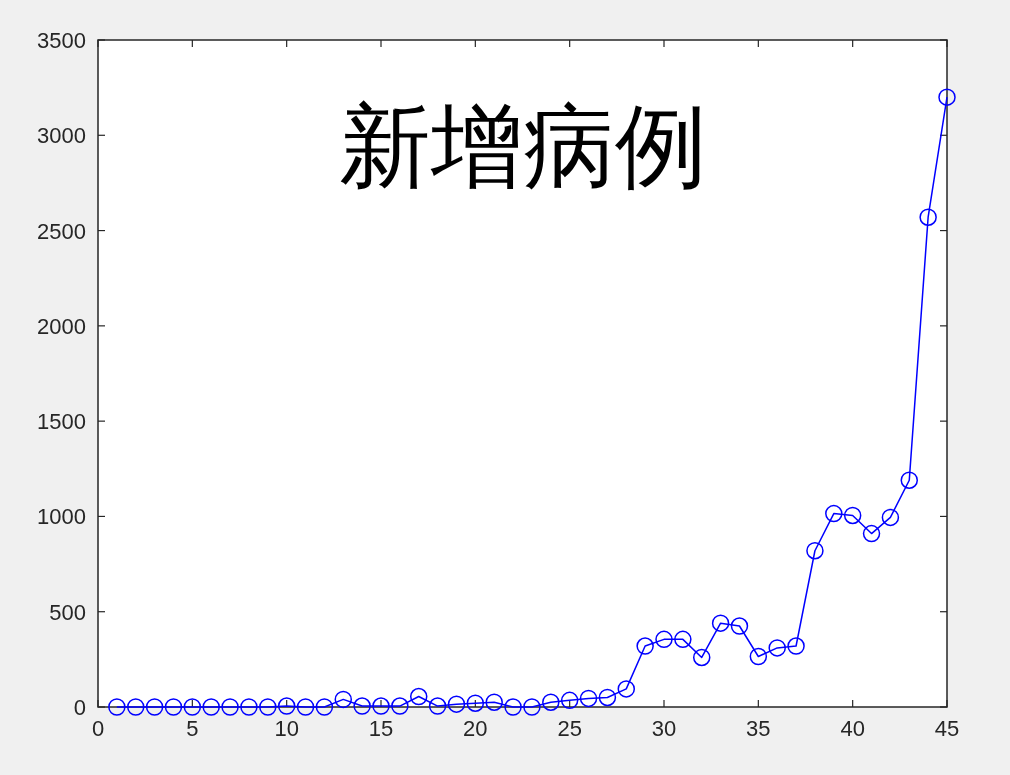 The height and width of the screenshot is (775, 1010). Describe the element at coordinates (61, 136) in the screenshot. I see `y-tick-label: 3000` at that location.